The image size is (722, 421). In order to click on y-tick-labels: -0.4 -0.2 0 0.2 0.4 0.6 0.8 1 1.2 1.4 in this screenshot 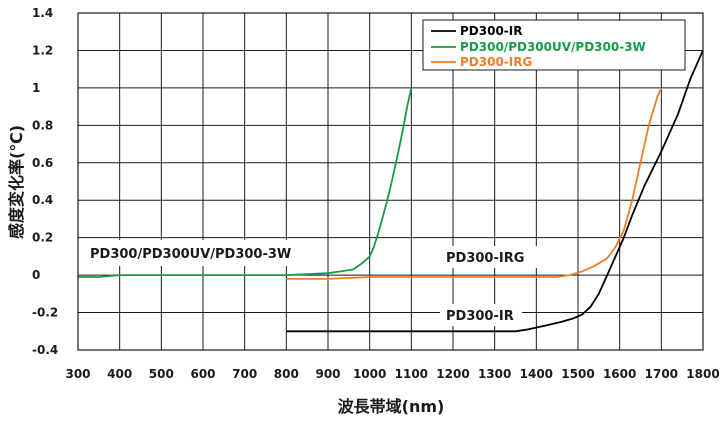, I will do `click(45, 181)`.